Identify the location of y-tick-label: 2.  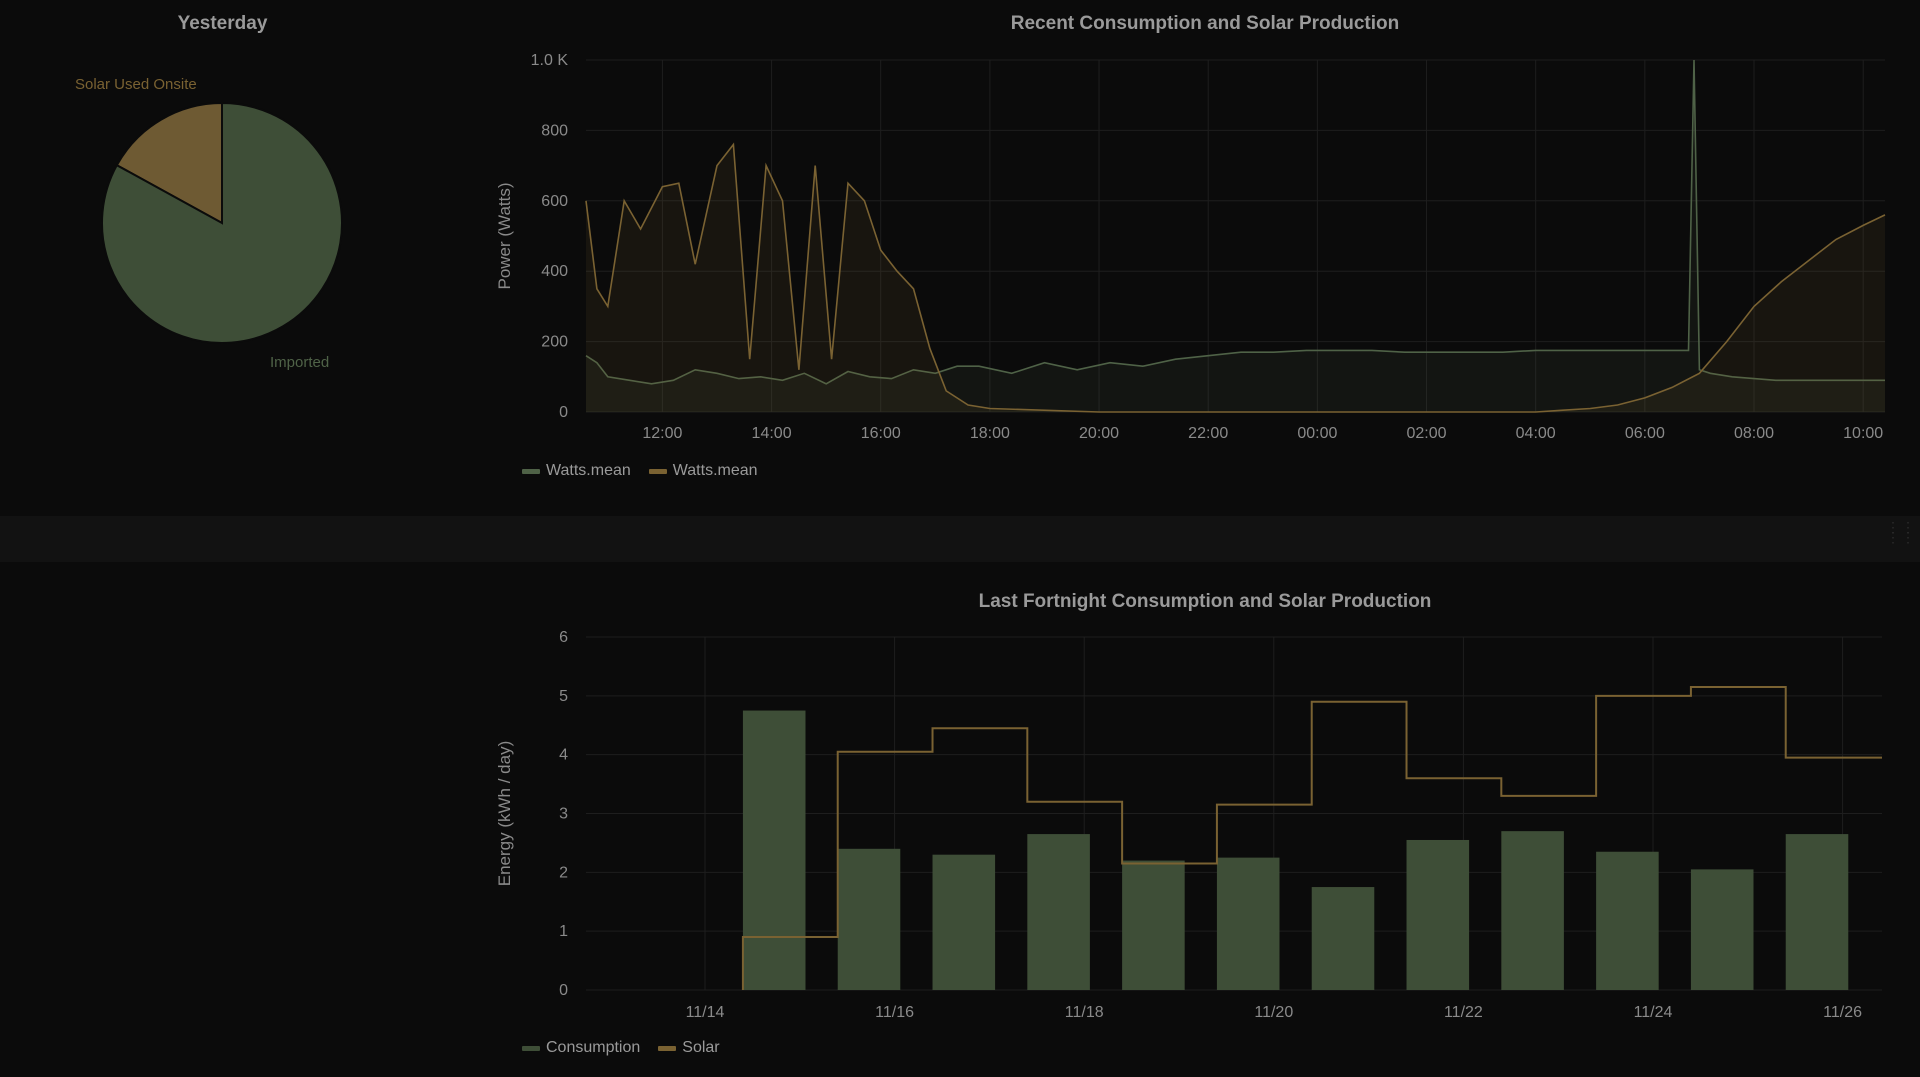
(563, 872).